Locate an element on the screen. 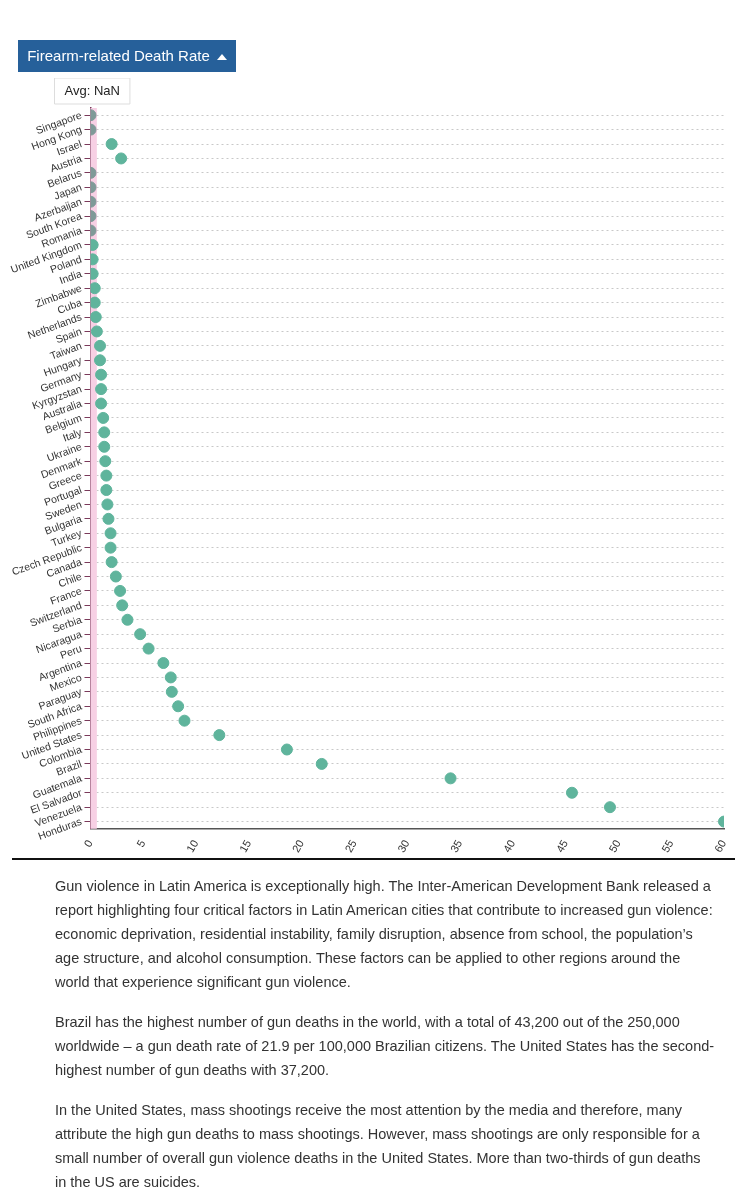 This screenshot has height=1200, width=750. x-tick-label: 10 is located at coordinates (192, 846).